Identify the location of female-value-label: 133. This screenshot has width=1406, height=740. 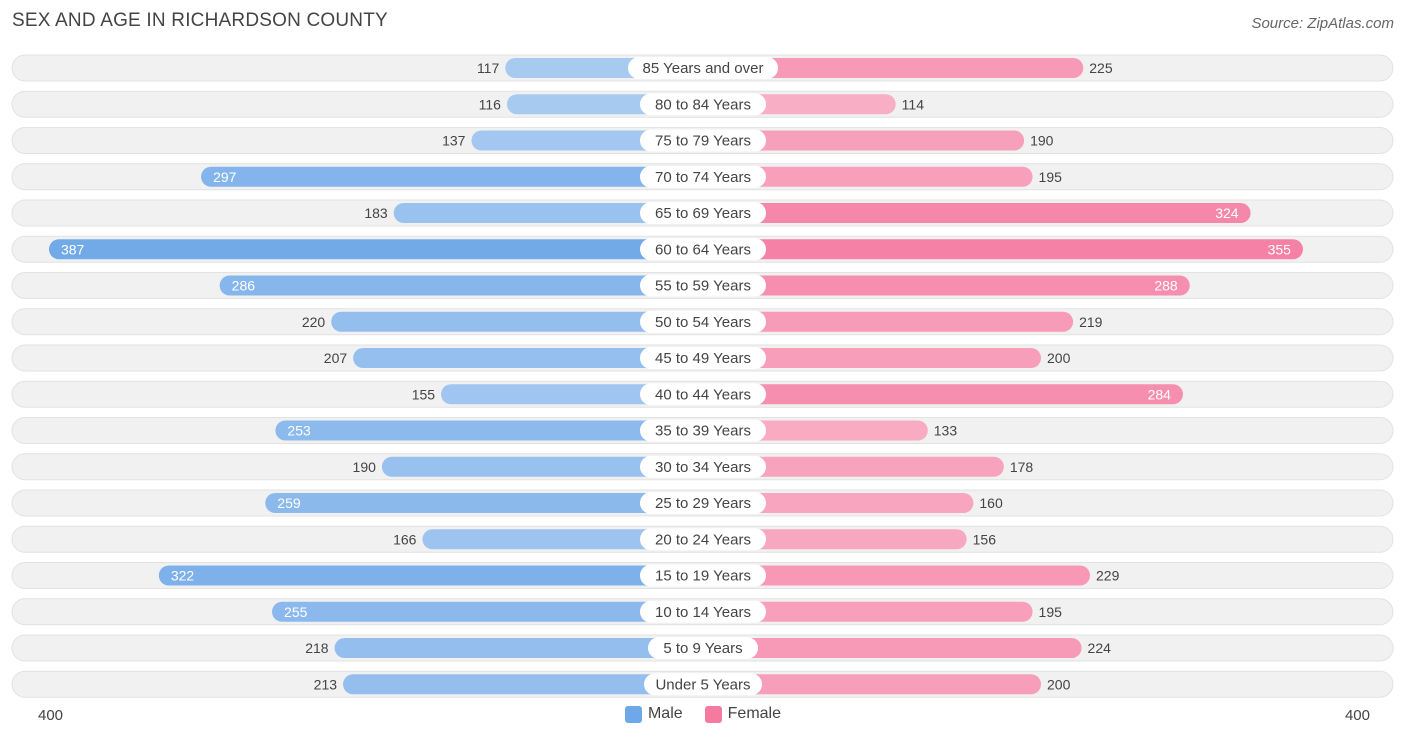
(946, 431).